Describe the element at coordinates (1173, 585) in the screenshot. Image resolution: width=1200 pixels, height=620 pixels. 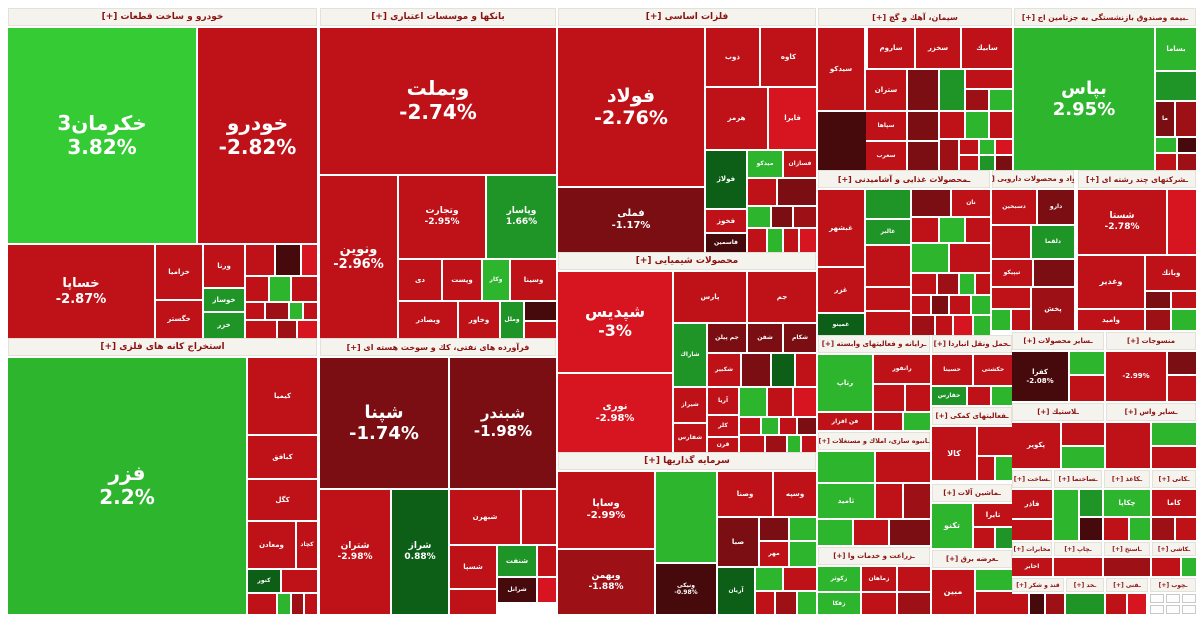
I see `section-header-wood: ـچوب [+]` at that location.